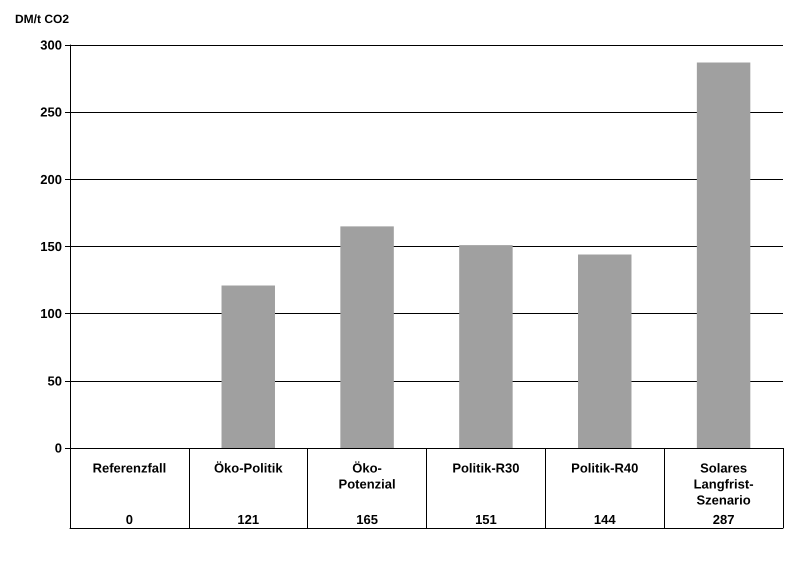  Describe the element at coordinates (724, 484) in the screenshot. I see `x-tick-label: Solares Langfrist-Szenario` at that location.